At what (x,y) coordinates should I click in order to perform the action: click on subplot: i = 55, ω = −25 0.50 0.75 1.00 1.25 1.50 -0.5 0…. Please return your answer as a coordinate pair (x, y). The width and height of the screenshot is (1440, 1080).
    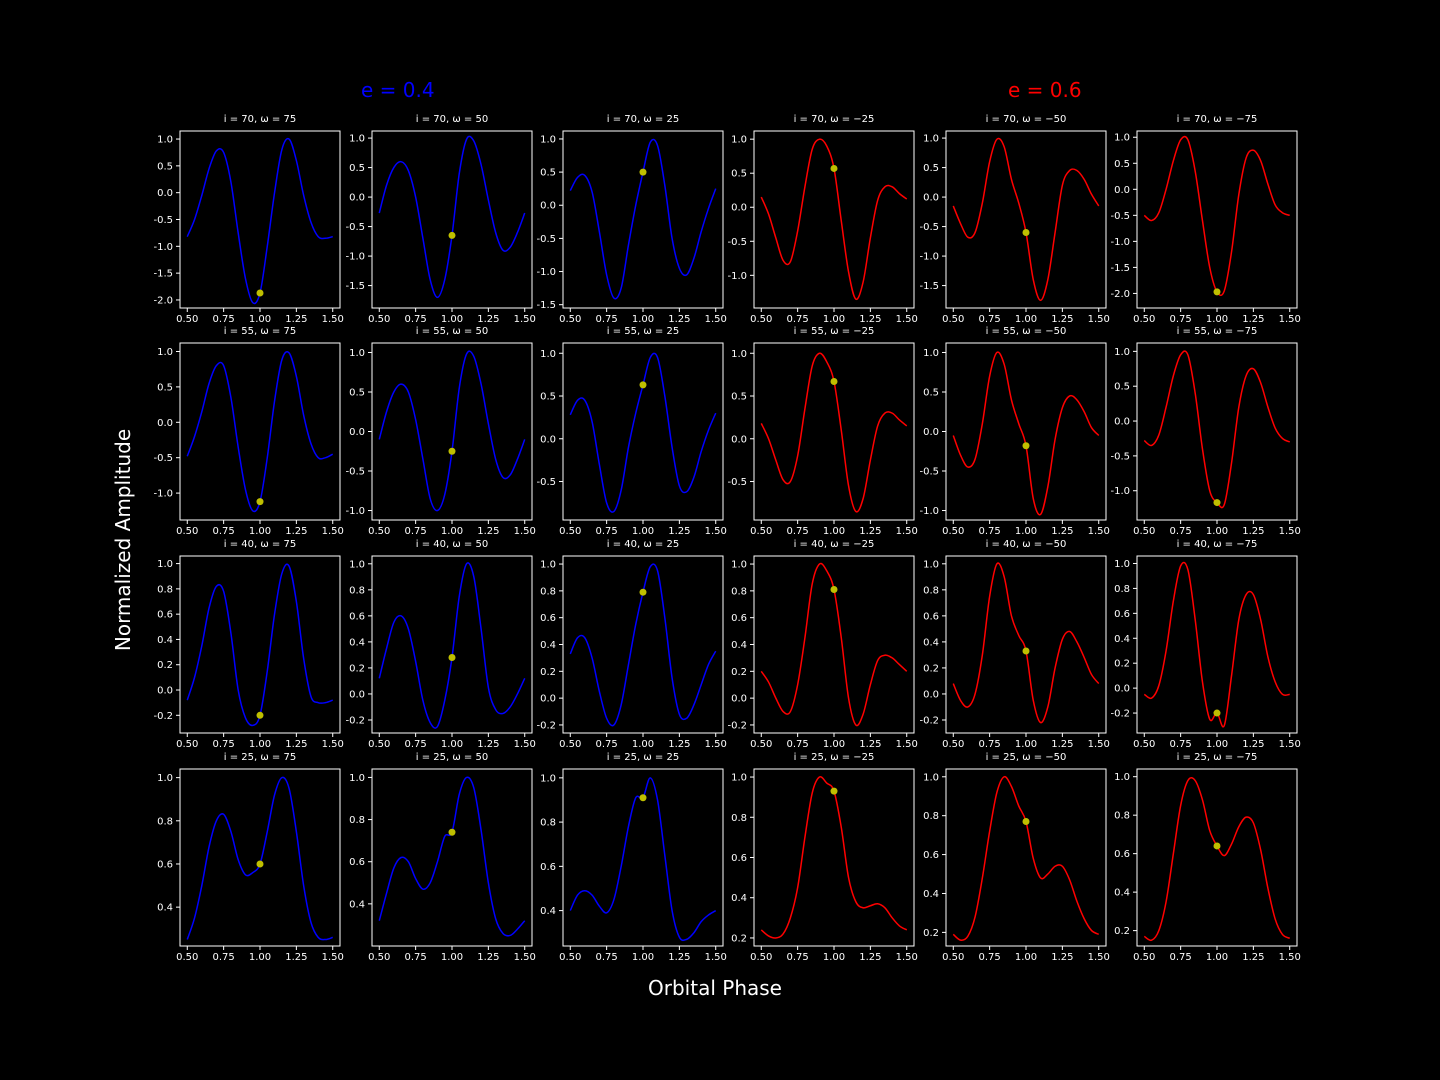
    Looking at the image, I should click on (822, 431).